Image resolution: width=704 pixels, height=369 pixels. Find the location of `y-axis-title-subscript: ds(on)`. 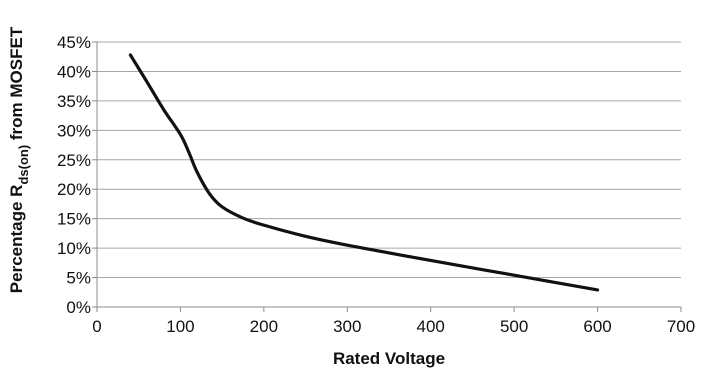

y-axis-title-subscript: ds(on) is located at coordinates (23, 165).